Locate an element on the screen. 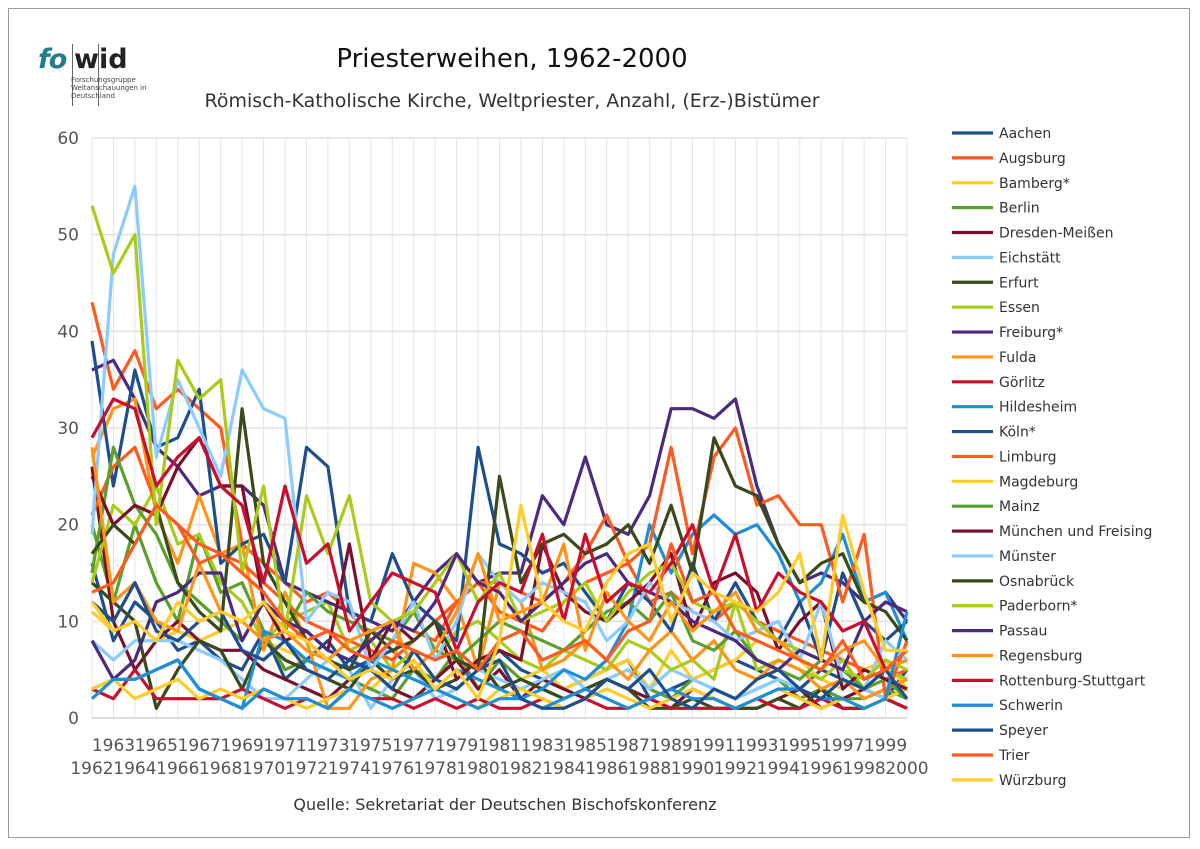 The height and width of the screenshot is (849, 1200). legend-item: Köln* is located at coordinates (994, 433).